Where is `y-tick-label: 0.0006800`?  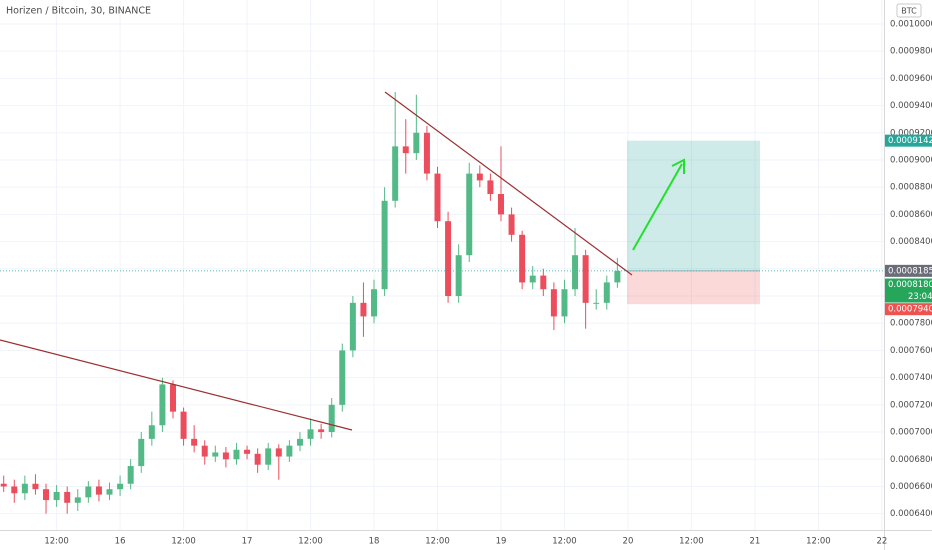 y-tick-label: 0.0006800 is located at coordinates (911, 460).